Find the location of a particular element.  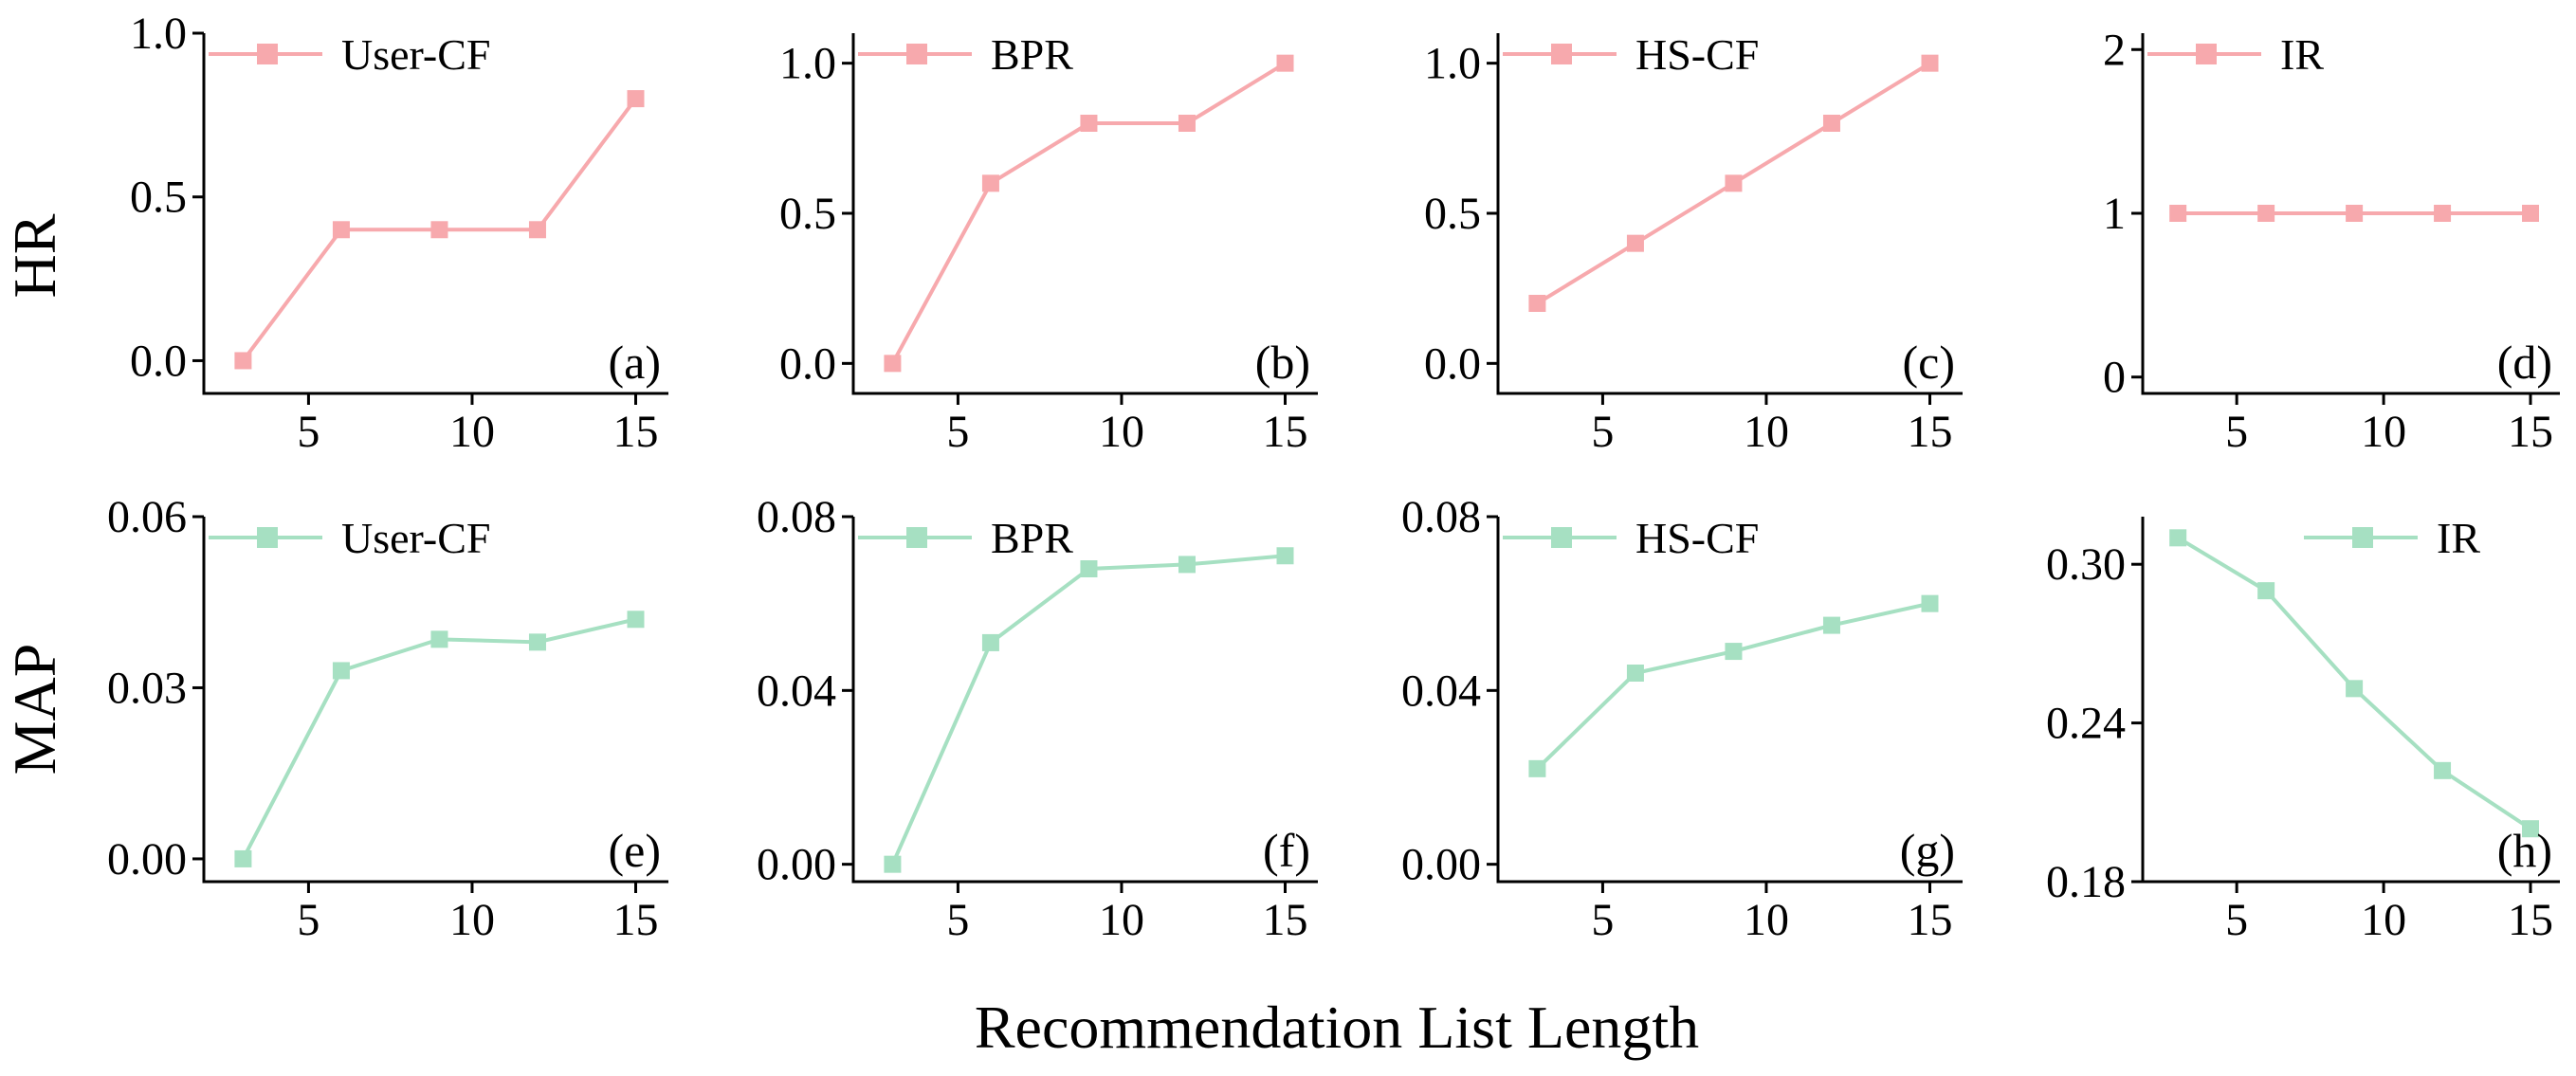

panel-c-xtick-label: 15 is located at coordinates (1929, 432).